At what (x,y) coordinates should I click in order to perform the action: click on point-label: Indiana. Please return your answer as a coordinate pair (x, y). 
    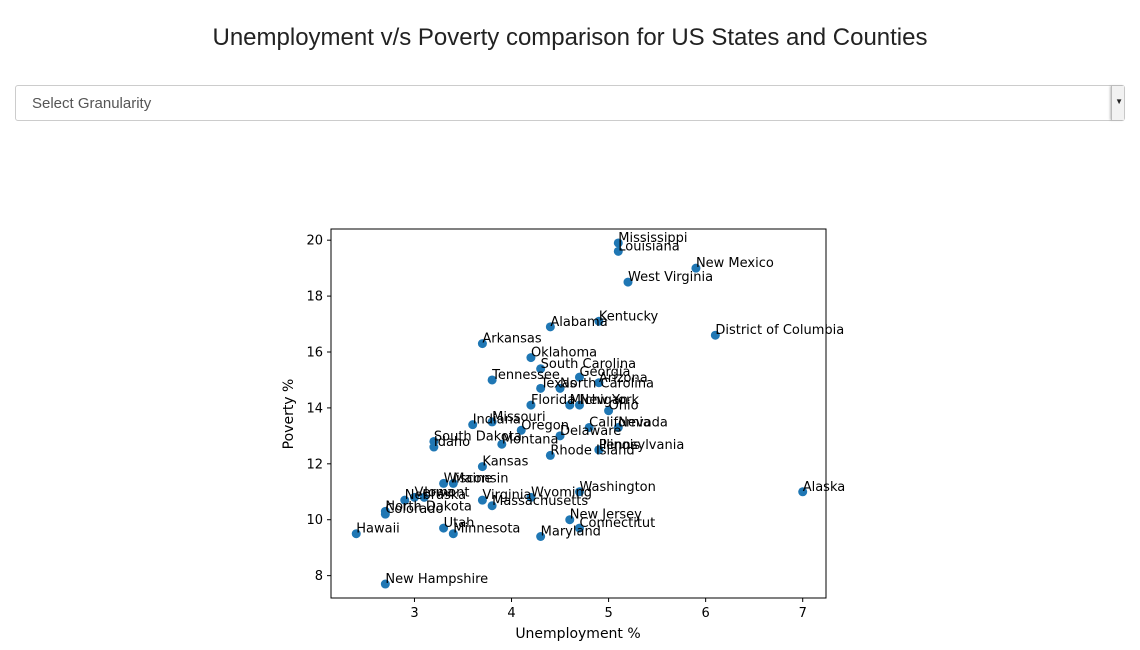
    Looking at the image, I should click on (497, 420).